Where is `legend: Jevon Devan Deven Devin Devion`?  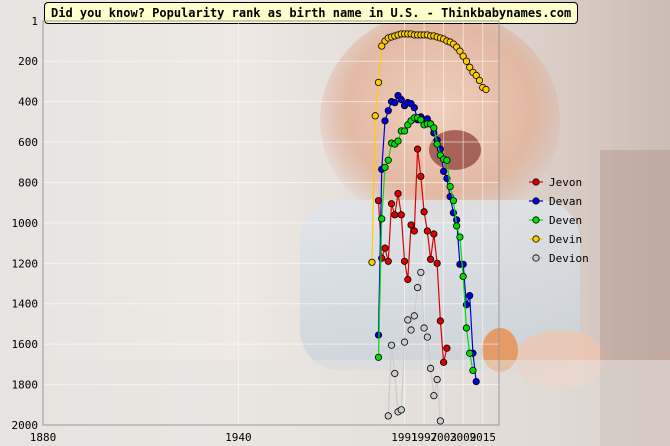
legend: Jevon Devan Deven Devin Devion is located at coordinates (559, 220).